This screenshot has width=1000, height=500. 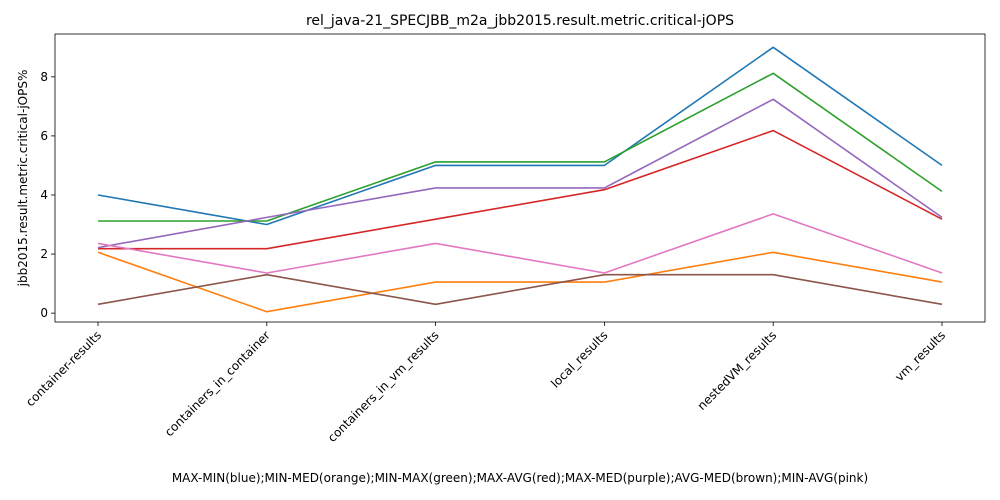 What do you see at coordinates (23, 179) in the screenshot?
I see `y-axis-label: jbb2015.result.metric.critical-jOPS%` at bounding box center [23, 179].